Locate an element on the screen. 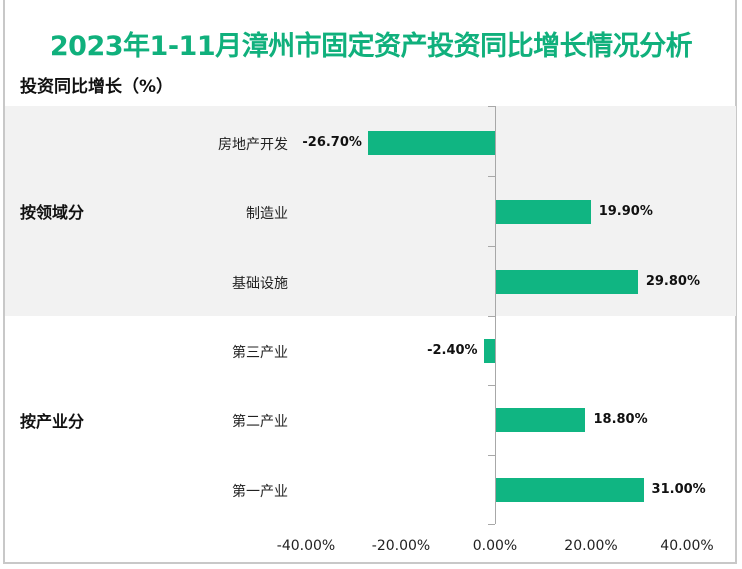 The height and width of the screenshot is (569, 742). category-label: 第三产业 is located at coordinates (260, 353).